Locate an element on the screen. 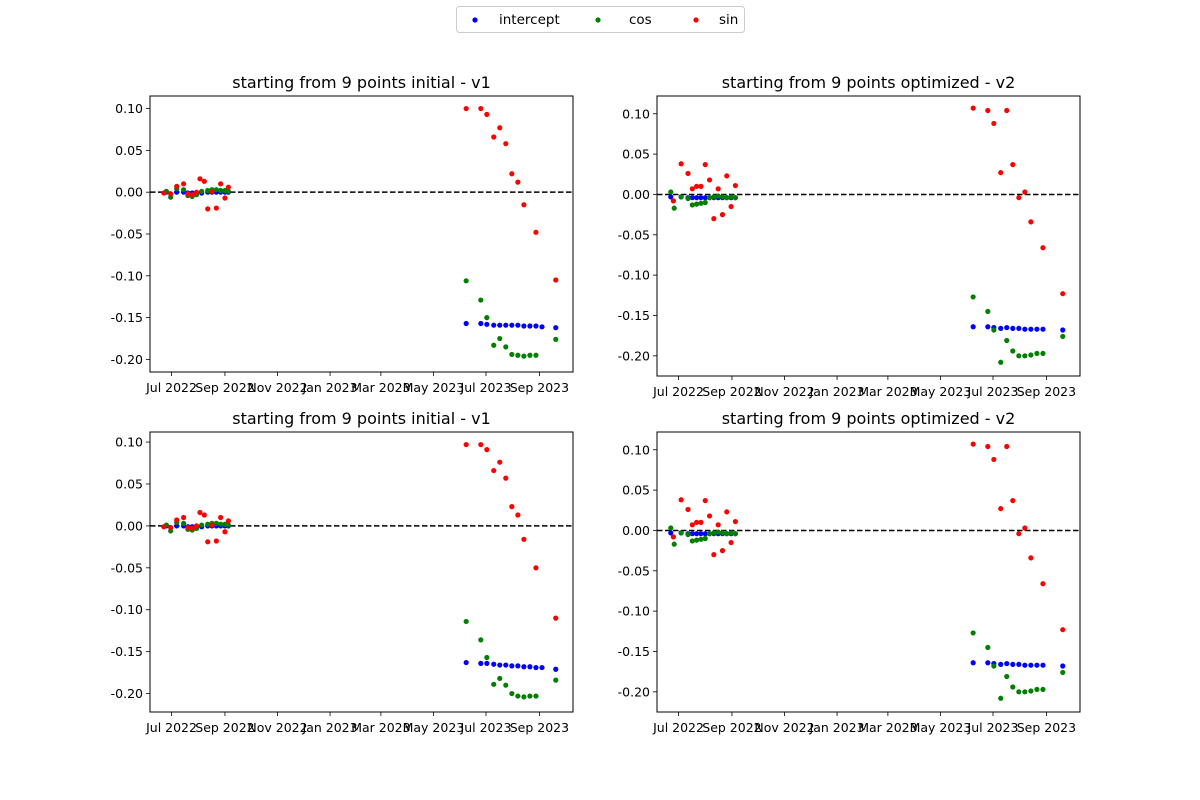  series-sin is located at coordinates (360, 531).